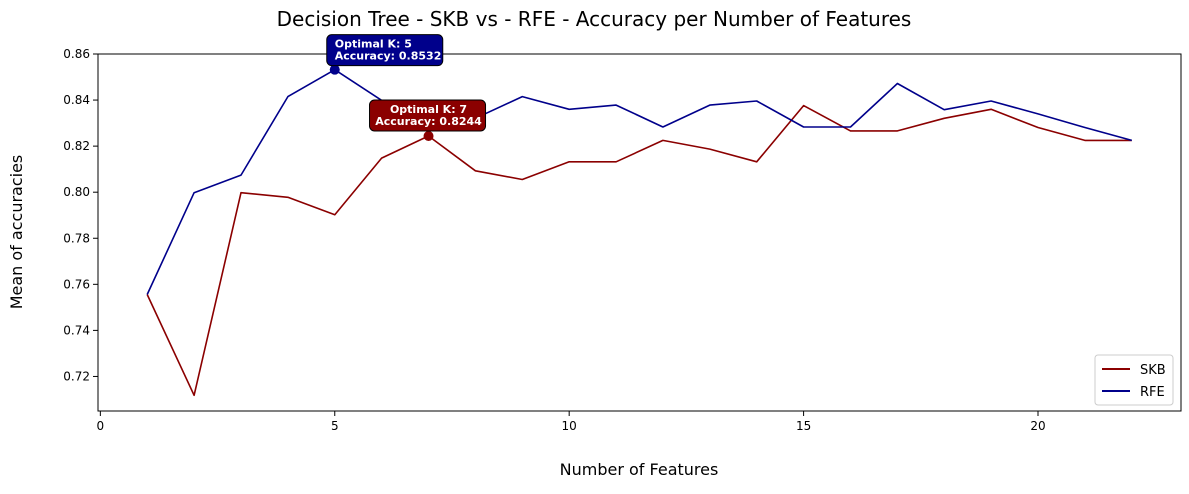 This screenshot has height=494, width=1189. I want to click on x-axis-ticks: 0 5 10 15 20, so click(571, 422).